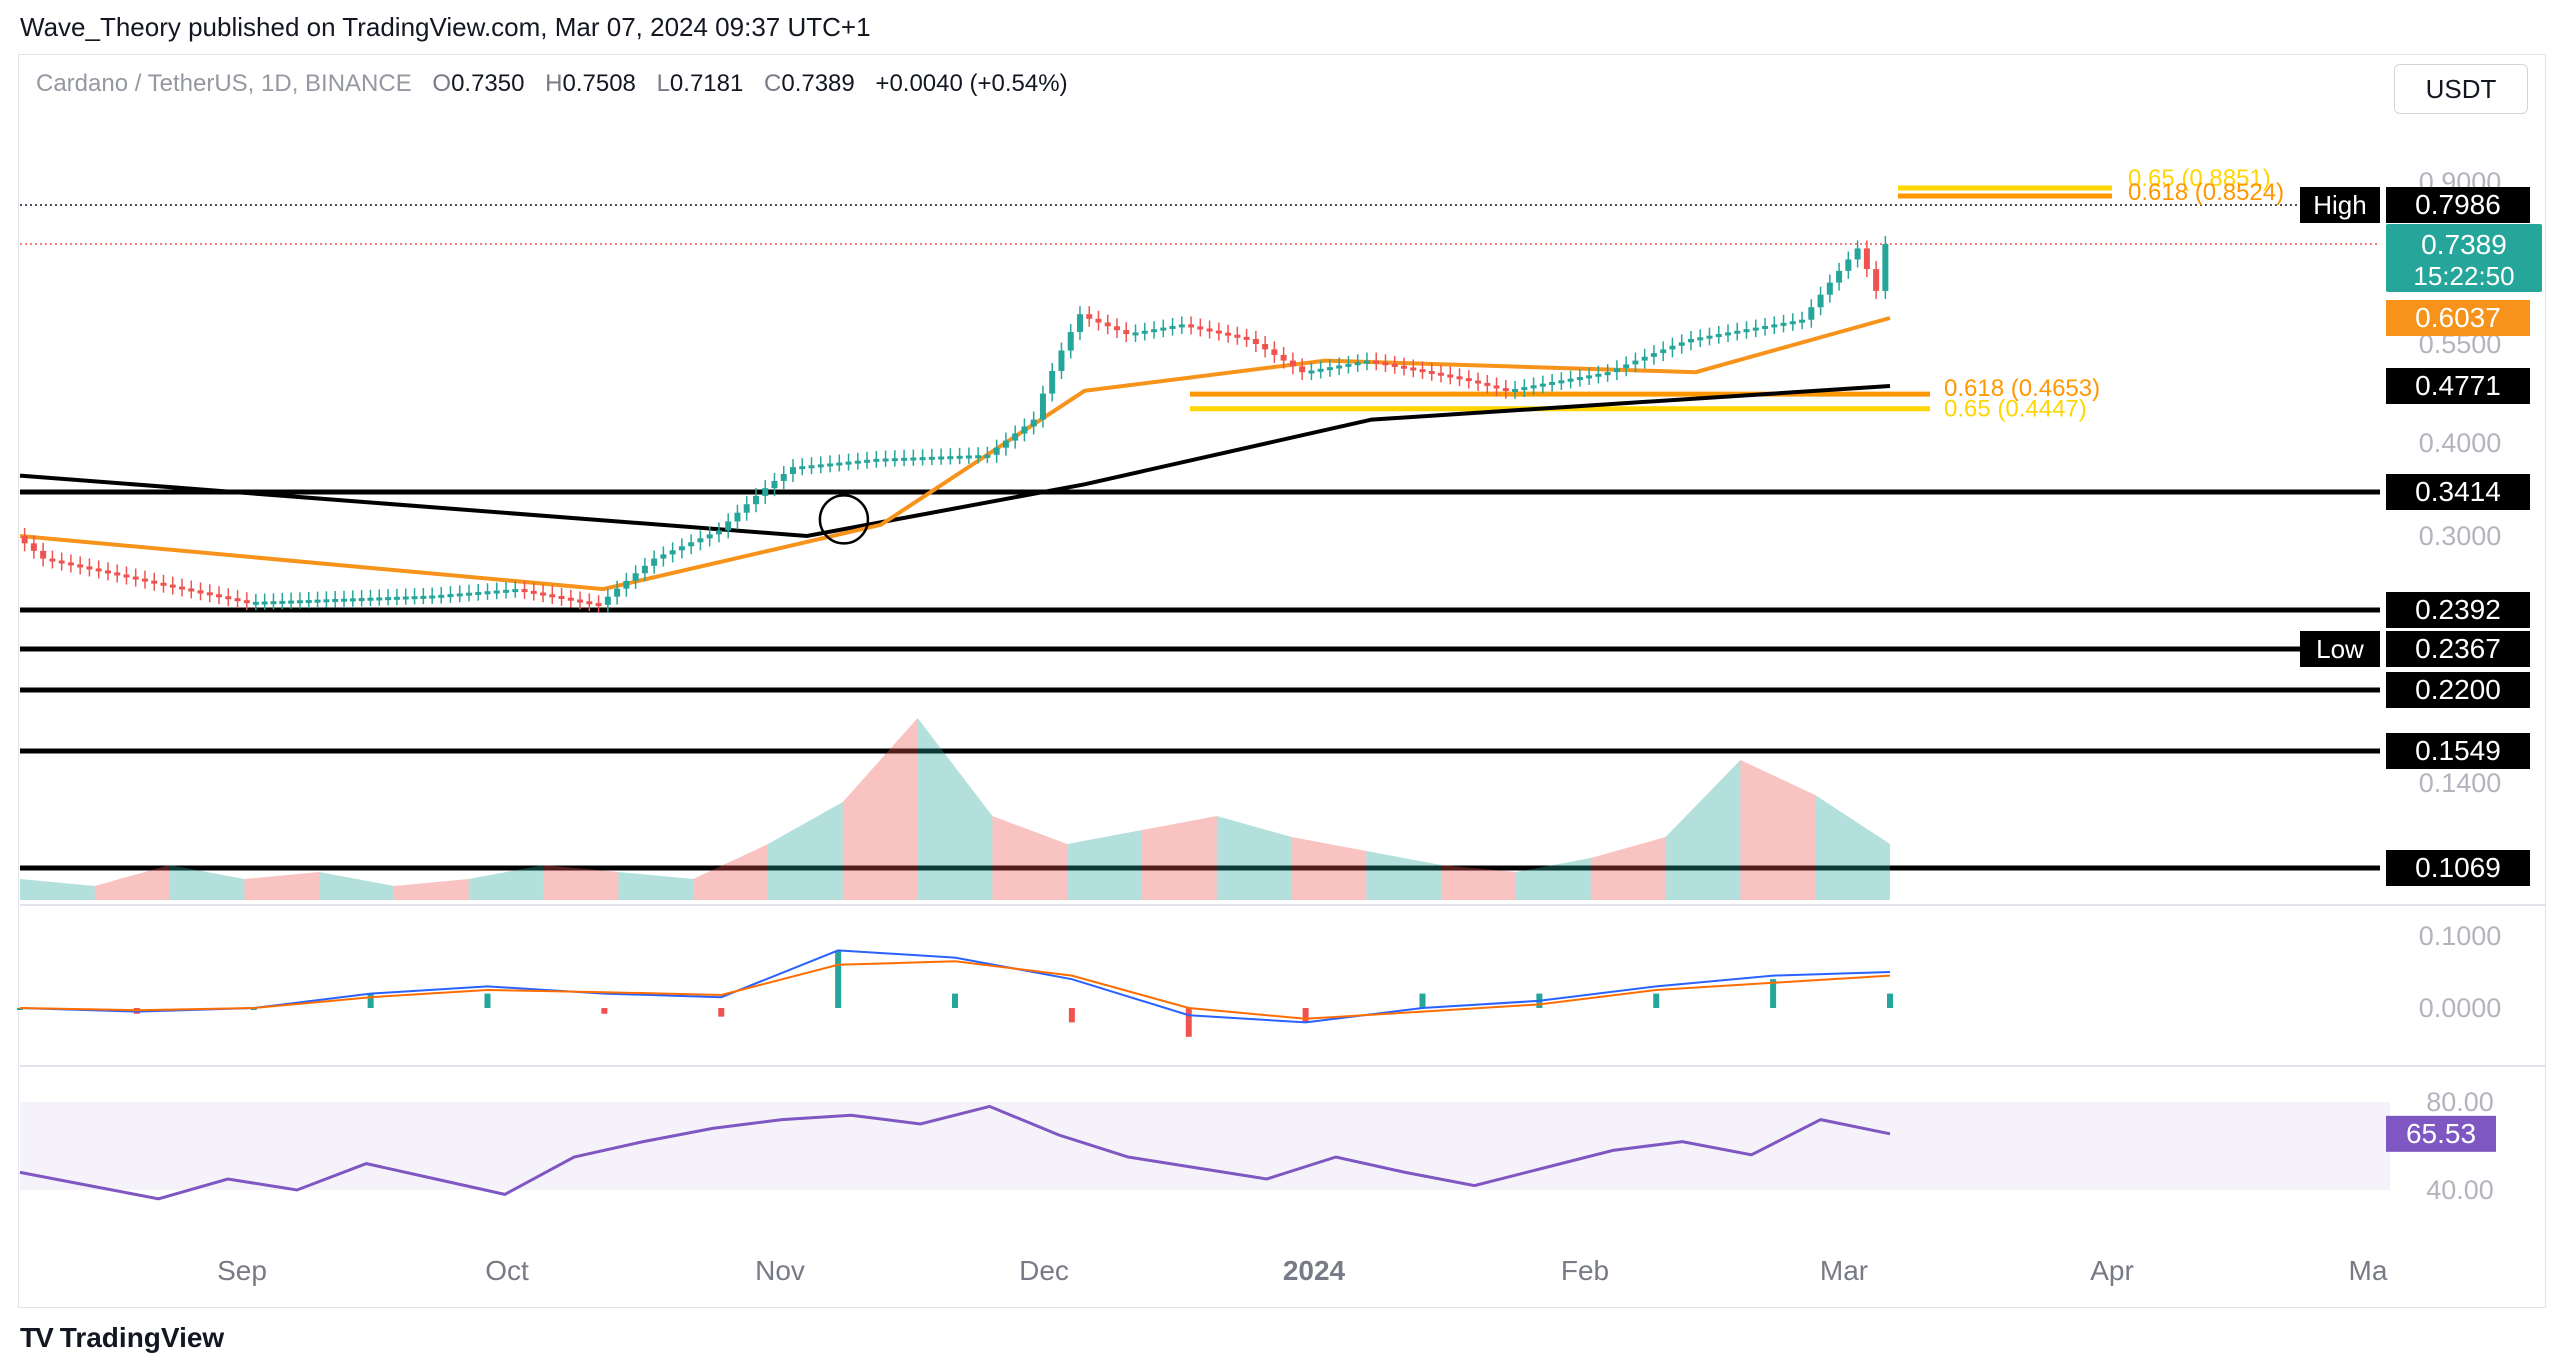 The width and height of the screenshot is (2566, 1372). What do you see at coordinates (2458, 867) in the screenshot?
I see `level-price-label: 0.1069` at bounding box center [2458, 867].